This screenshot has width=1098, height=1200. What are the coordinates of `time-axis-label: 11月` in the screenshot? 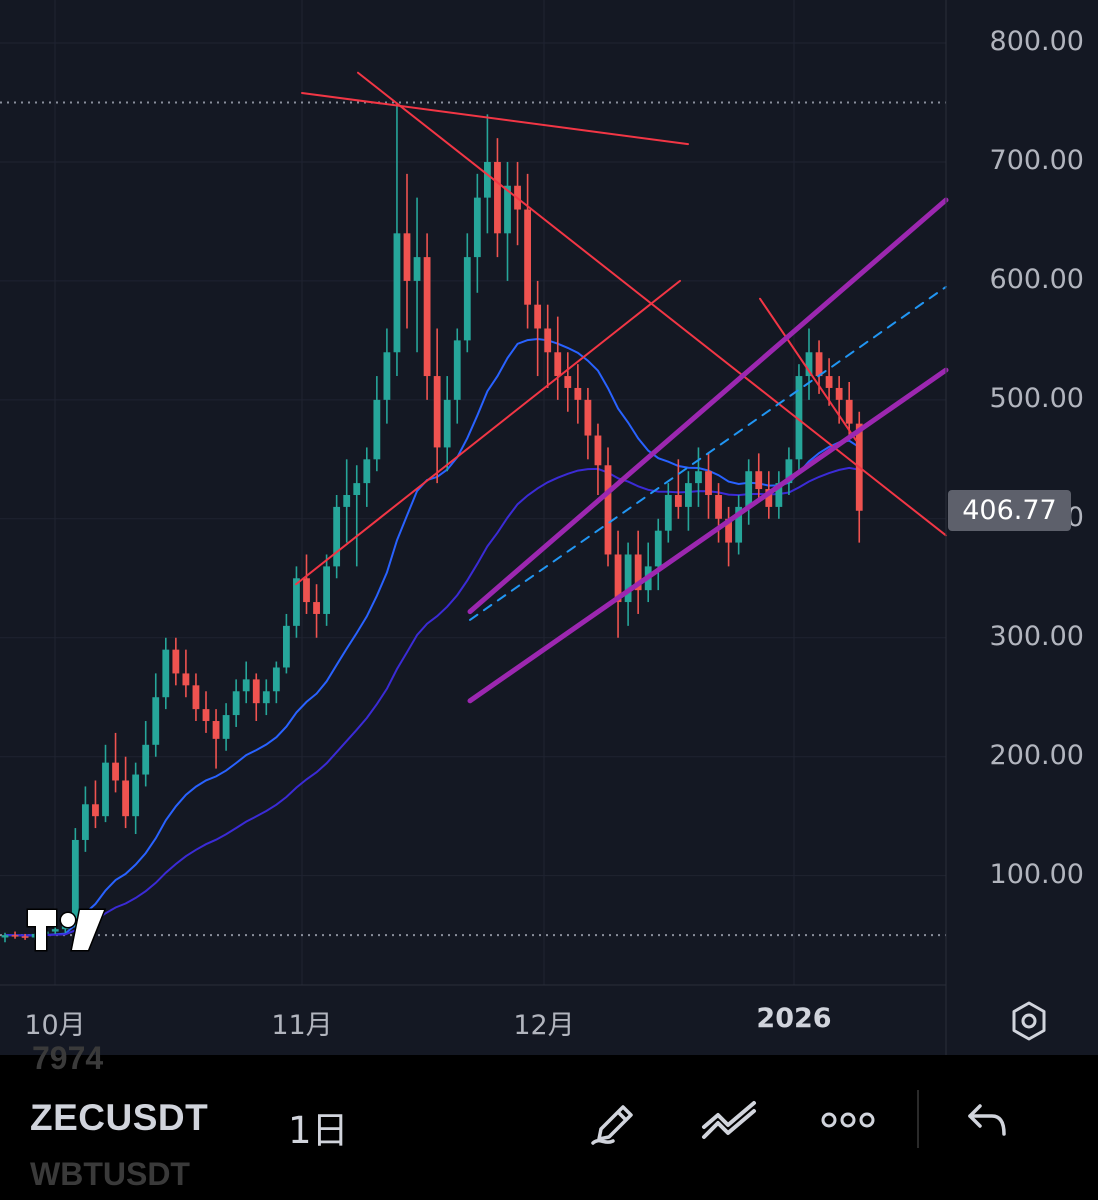 It's located at (302, 1025).